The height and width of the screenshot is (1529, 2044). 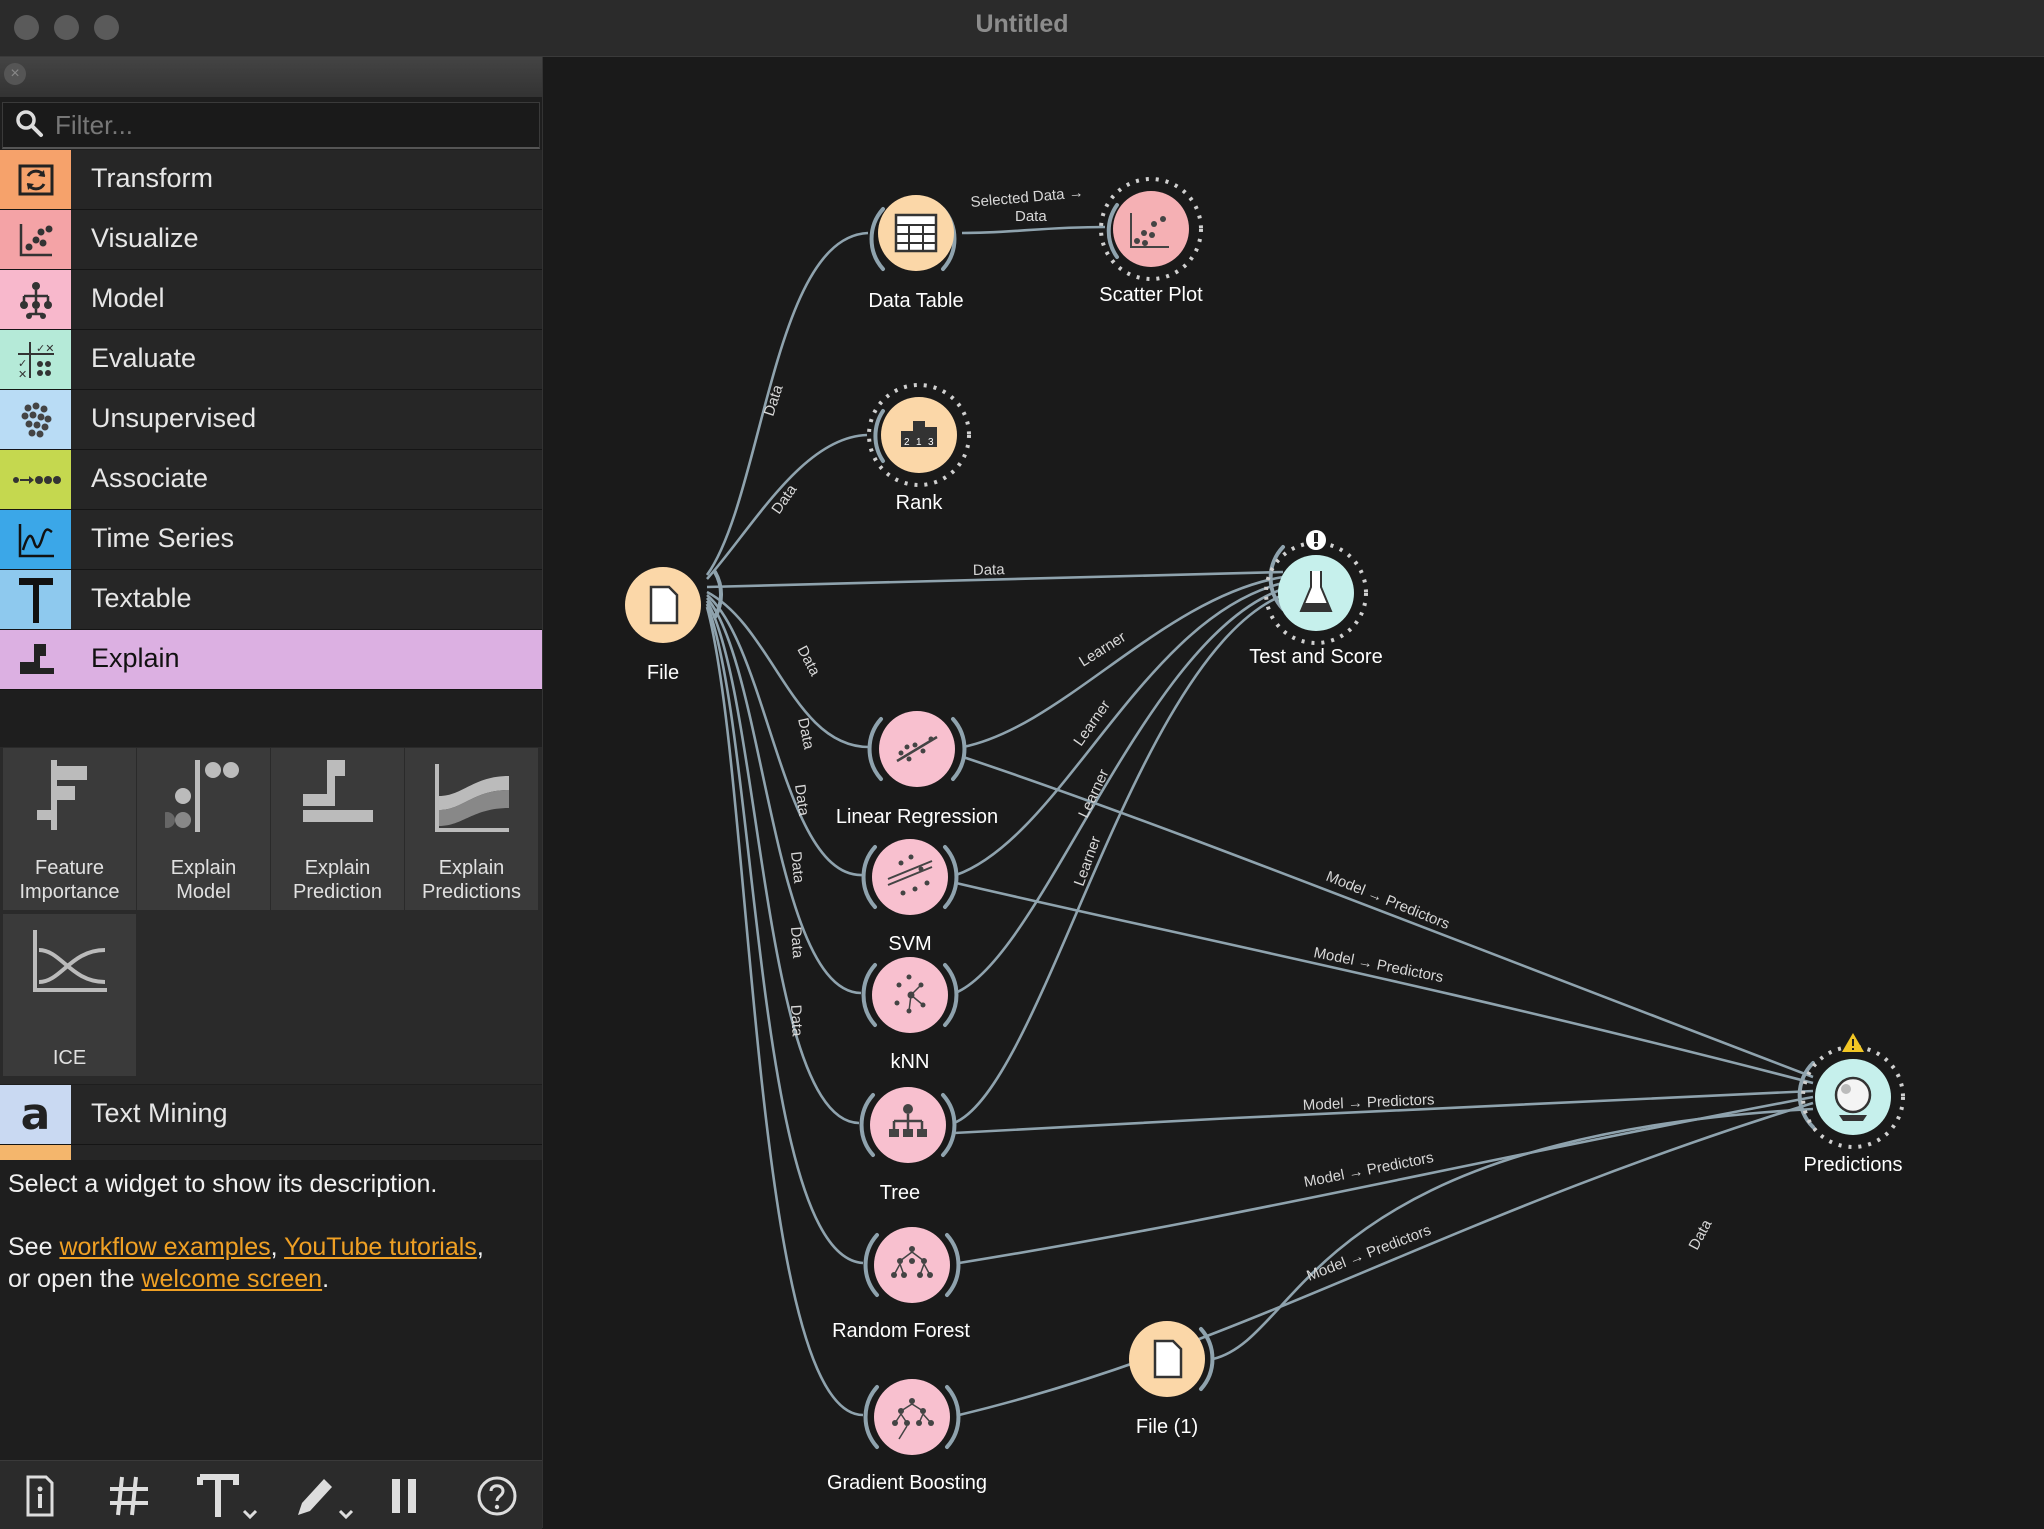 What do you see at coordinates (1315, 657) in the screenshot?
I see `node-label: Test and Score` at bounding box center [1315, 657].